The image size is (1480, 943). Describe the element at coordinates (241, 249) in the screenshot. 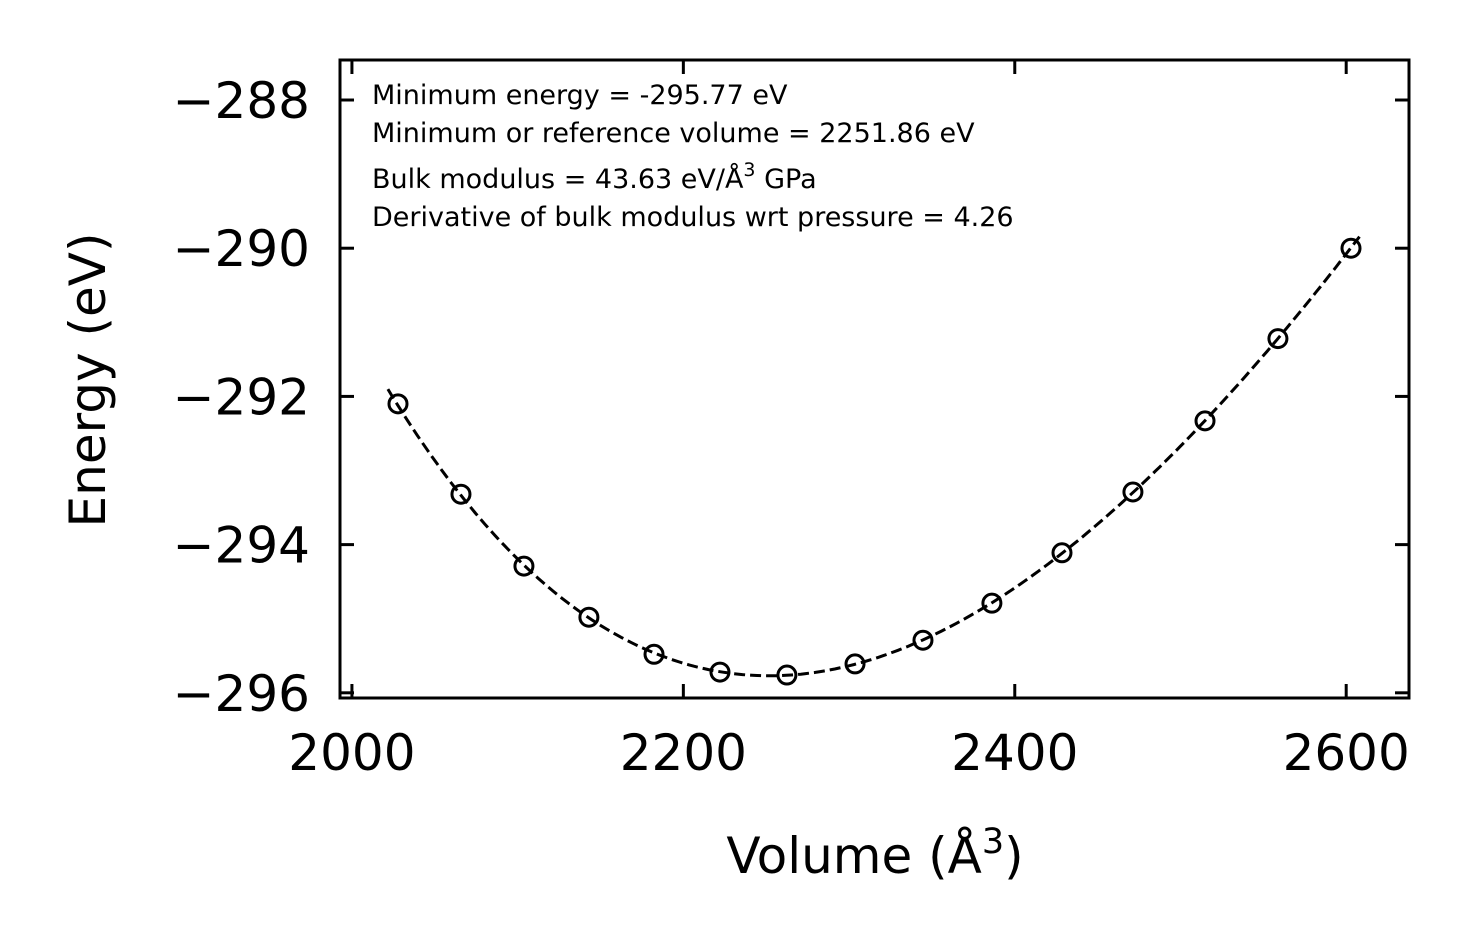

I see `y-tick-label: −290` at that location.